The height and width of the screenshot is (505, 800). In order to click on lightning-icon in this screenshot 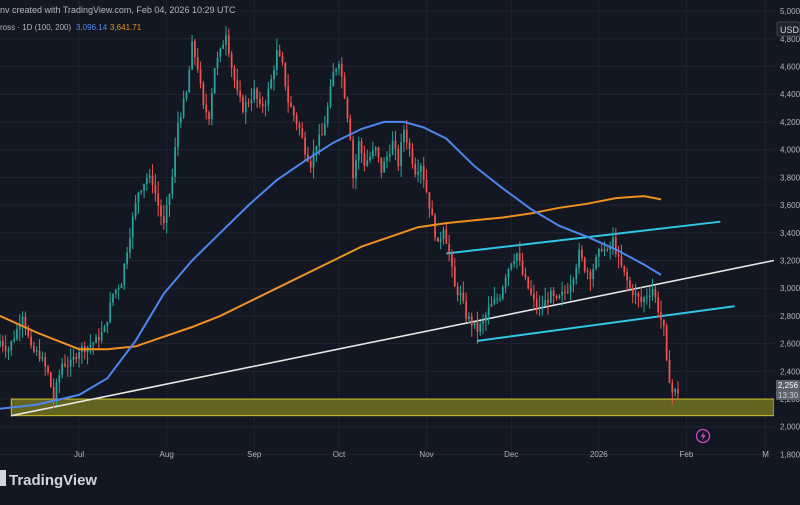, I will do `click(703, 436)`.